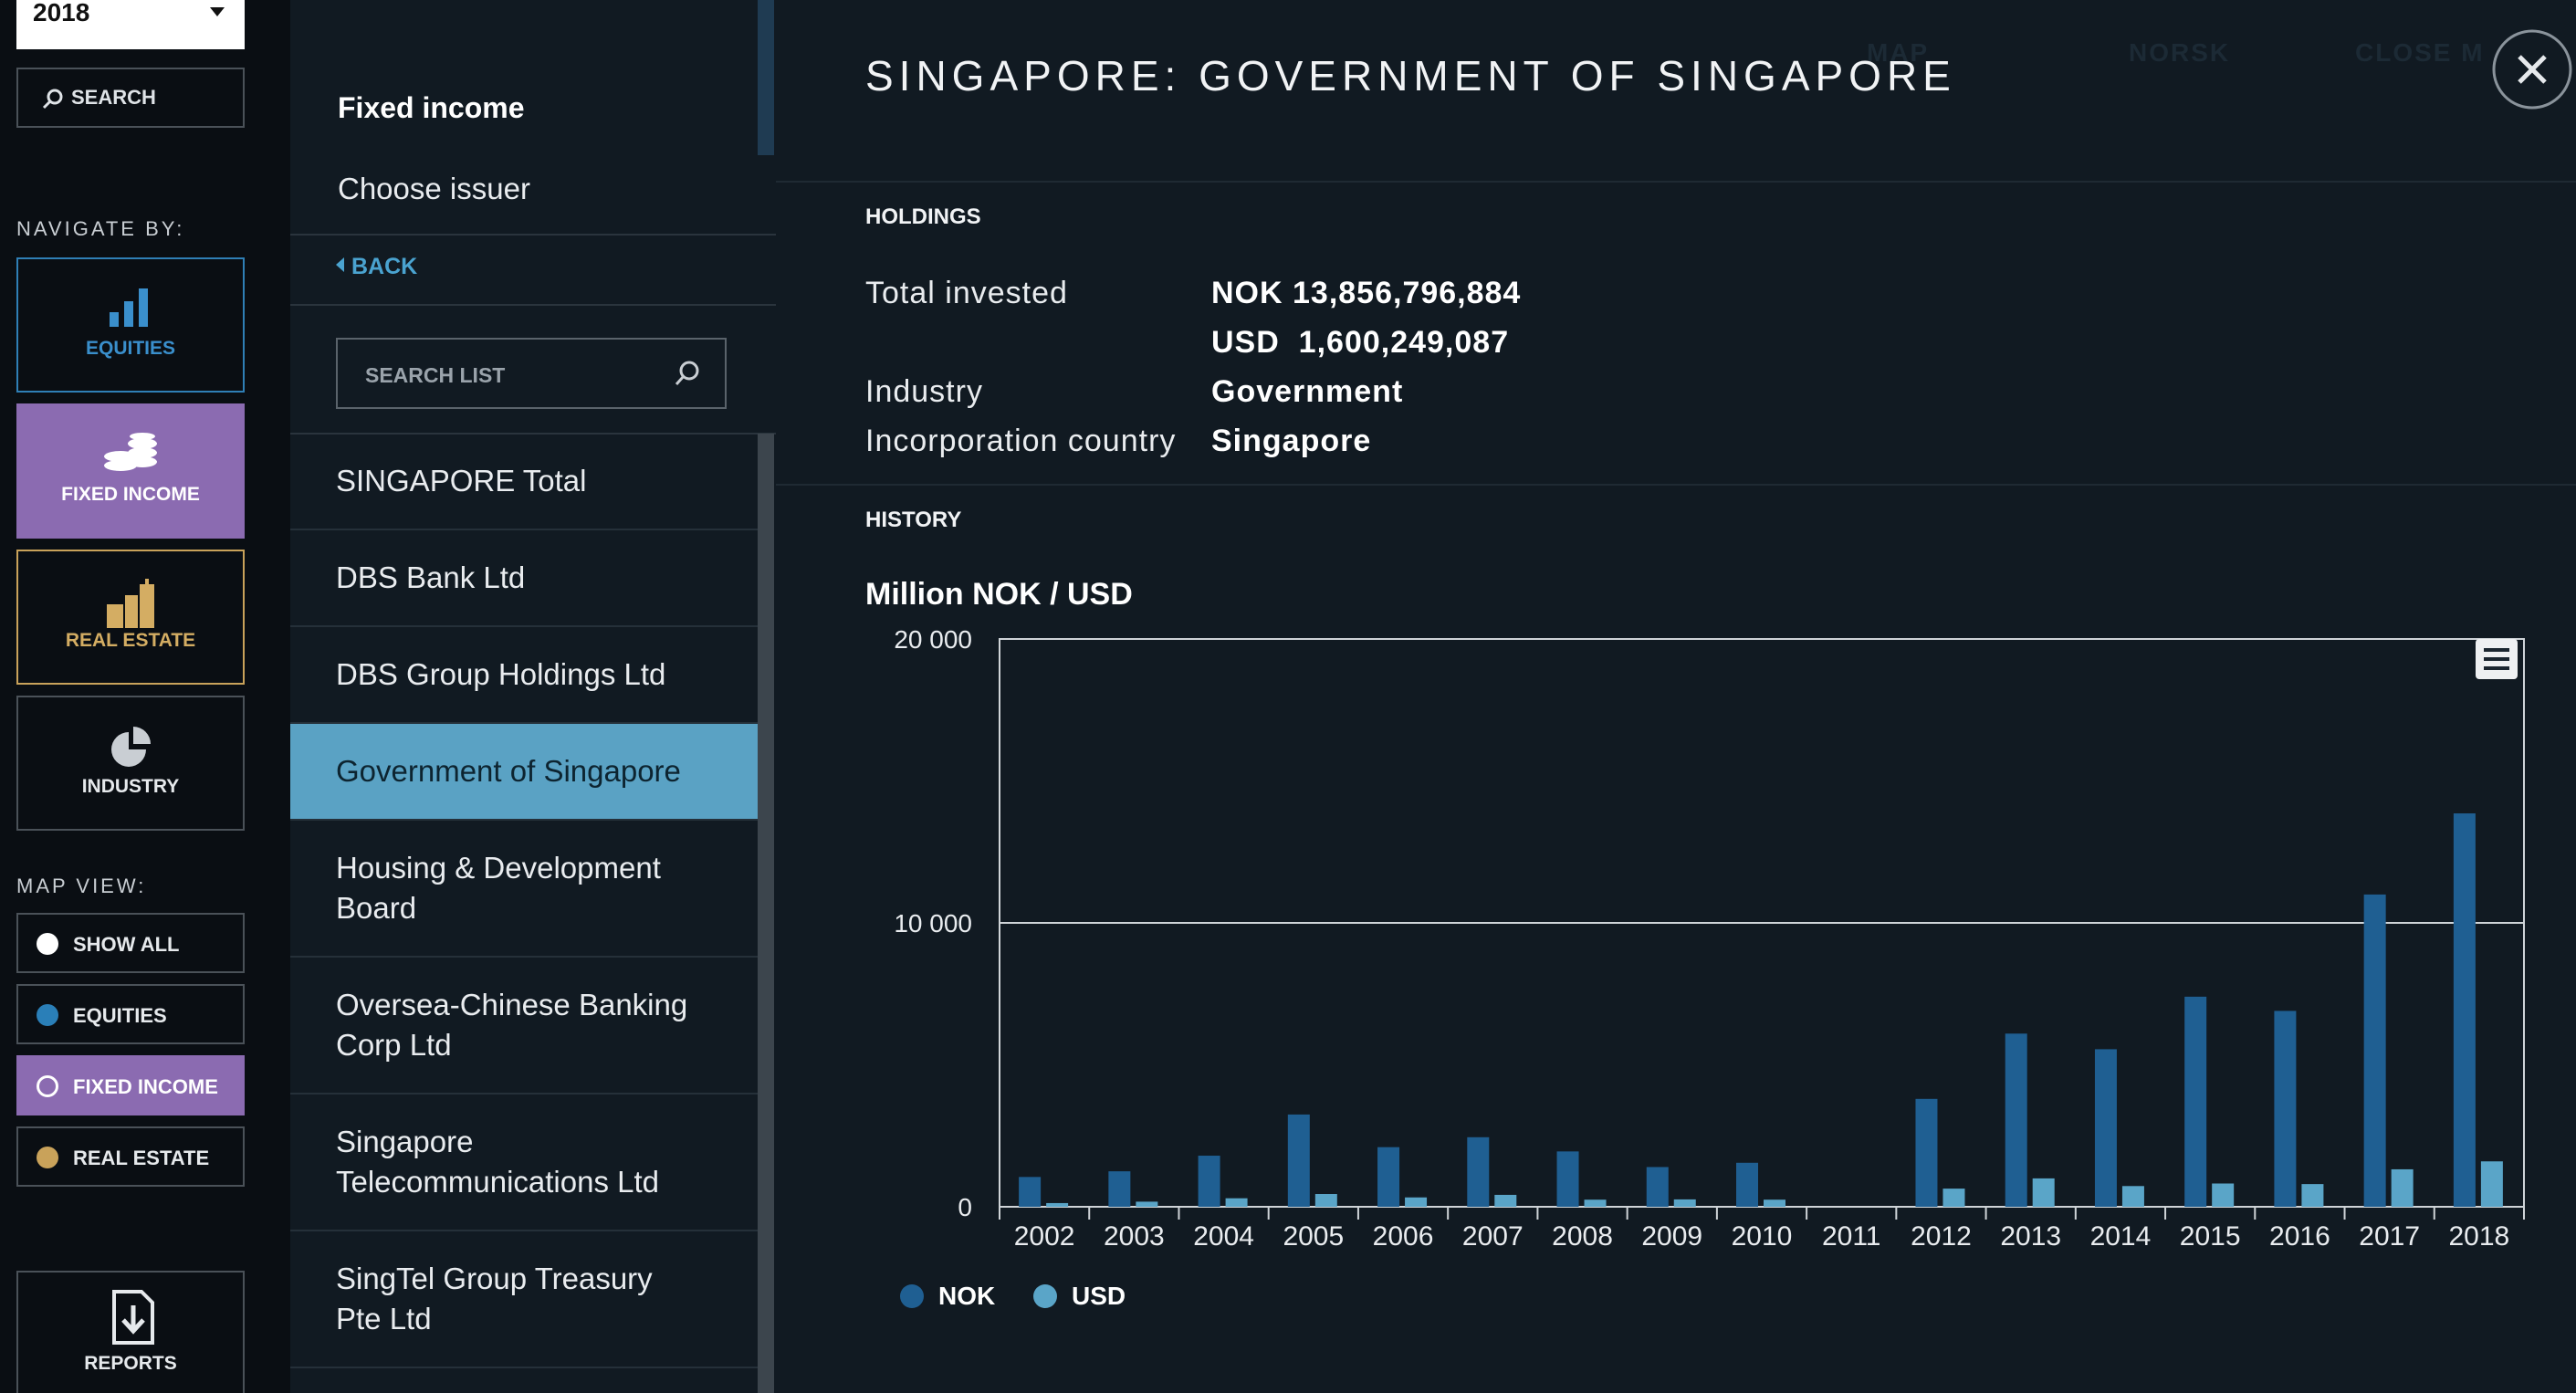 This screenshot has height=1393, width=2576. What do you see at coordinates (1236, 1202) in the screenshot?
I see `bar-usd-2004` at bounding box center [1236, 1202].